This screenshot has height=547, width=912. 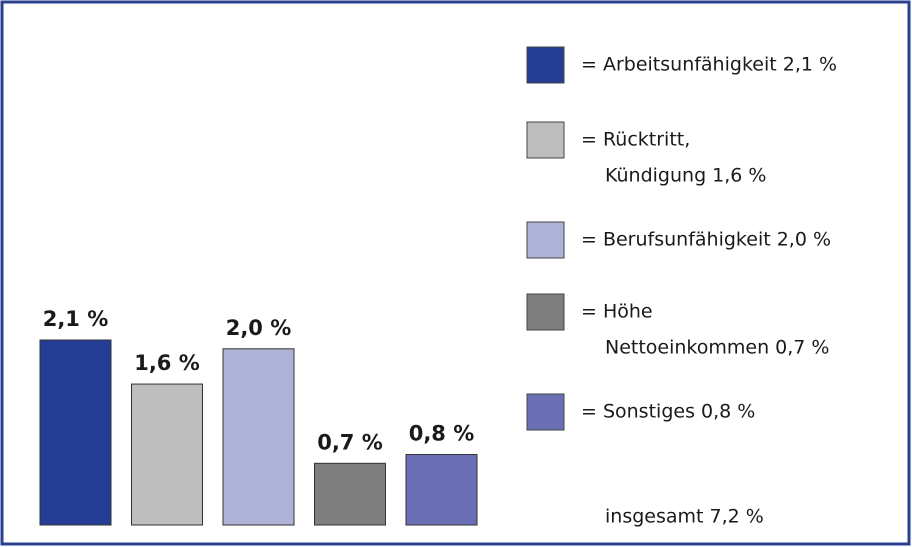 What do you see at coordinates (668, 412) in the screenshot?
I see `legend-label: = Sonstiges 0,8 %` at bounding box center [668, 412].